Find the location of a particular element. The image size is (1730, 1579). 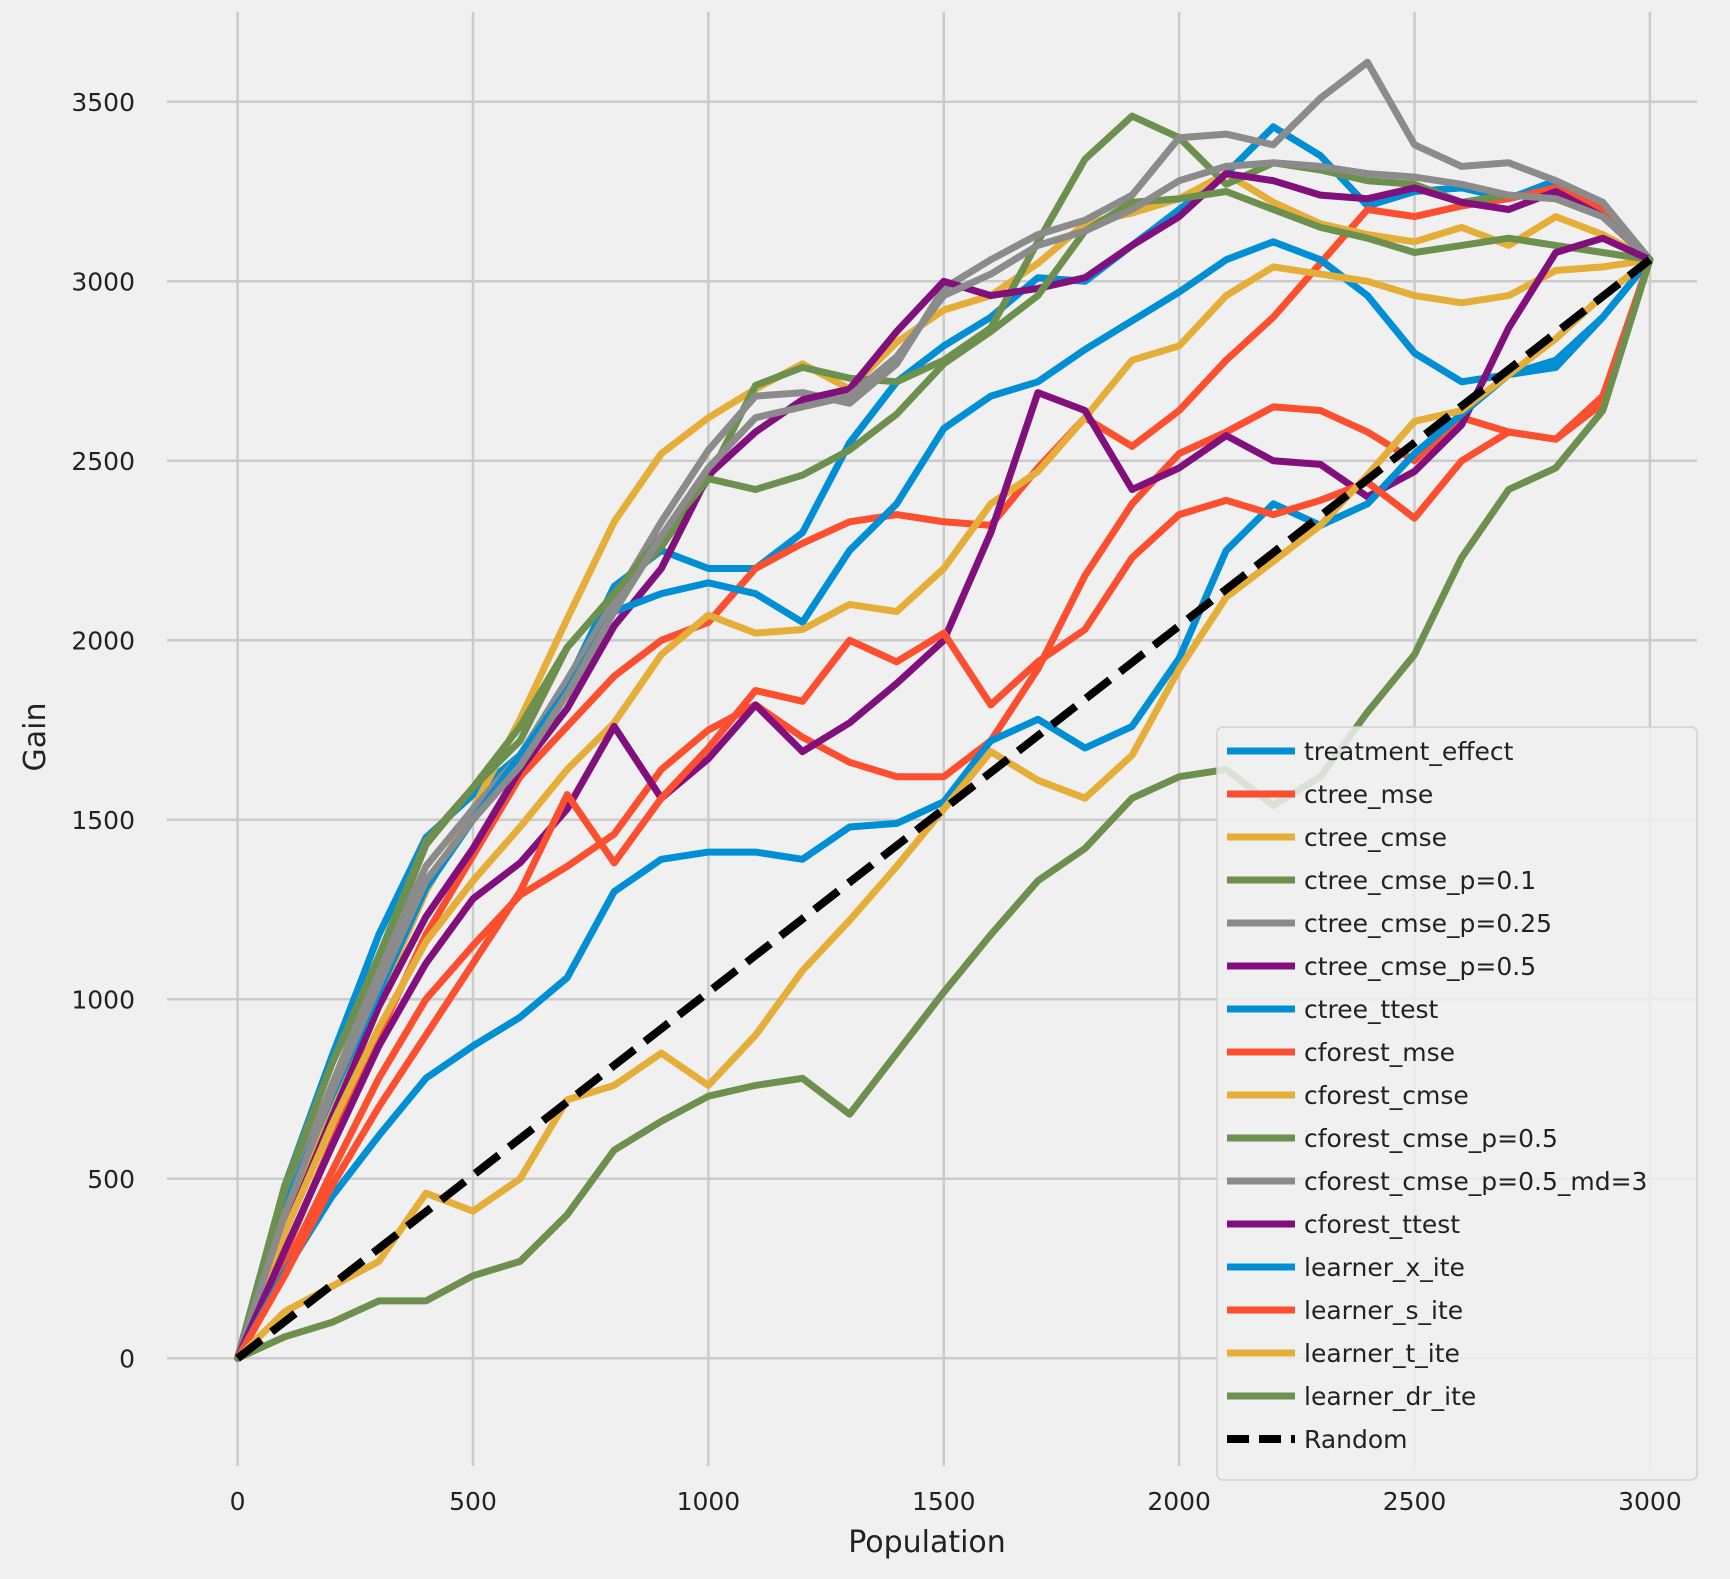

legend-label: ctree_cmse_p=0.5 is located at coordinates (1420, 966).